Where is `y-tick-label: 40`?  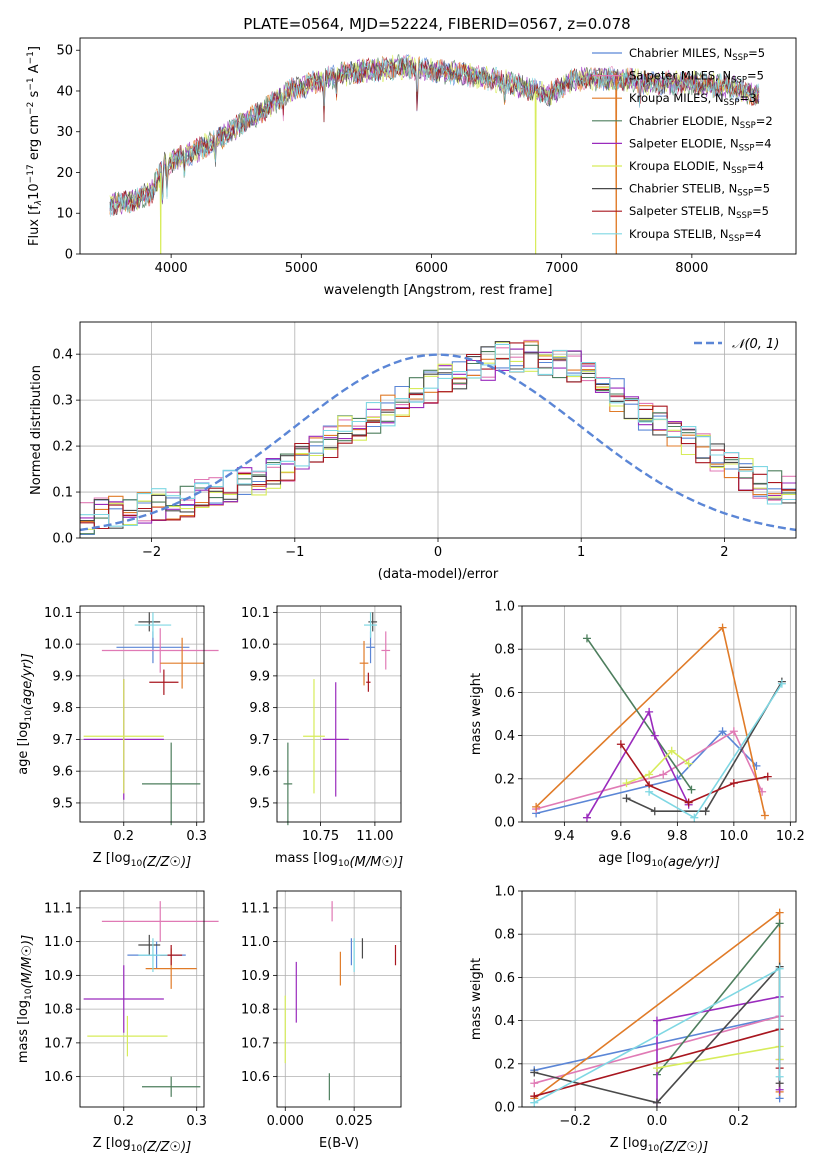 y-tick-label: 40 is located at coordinates (64, 91).